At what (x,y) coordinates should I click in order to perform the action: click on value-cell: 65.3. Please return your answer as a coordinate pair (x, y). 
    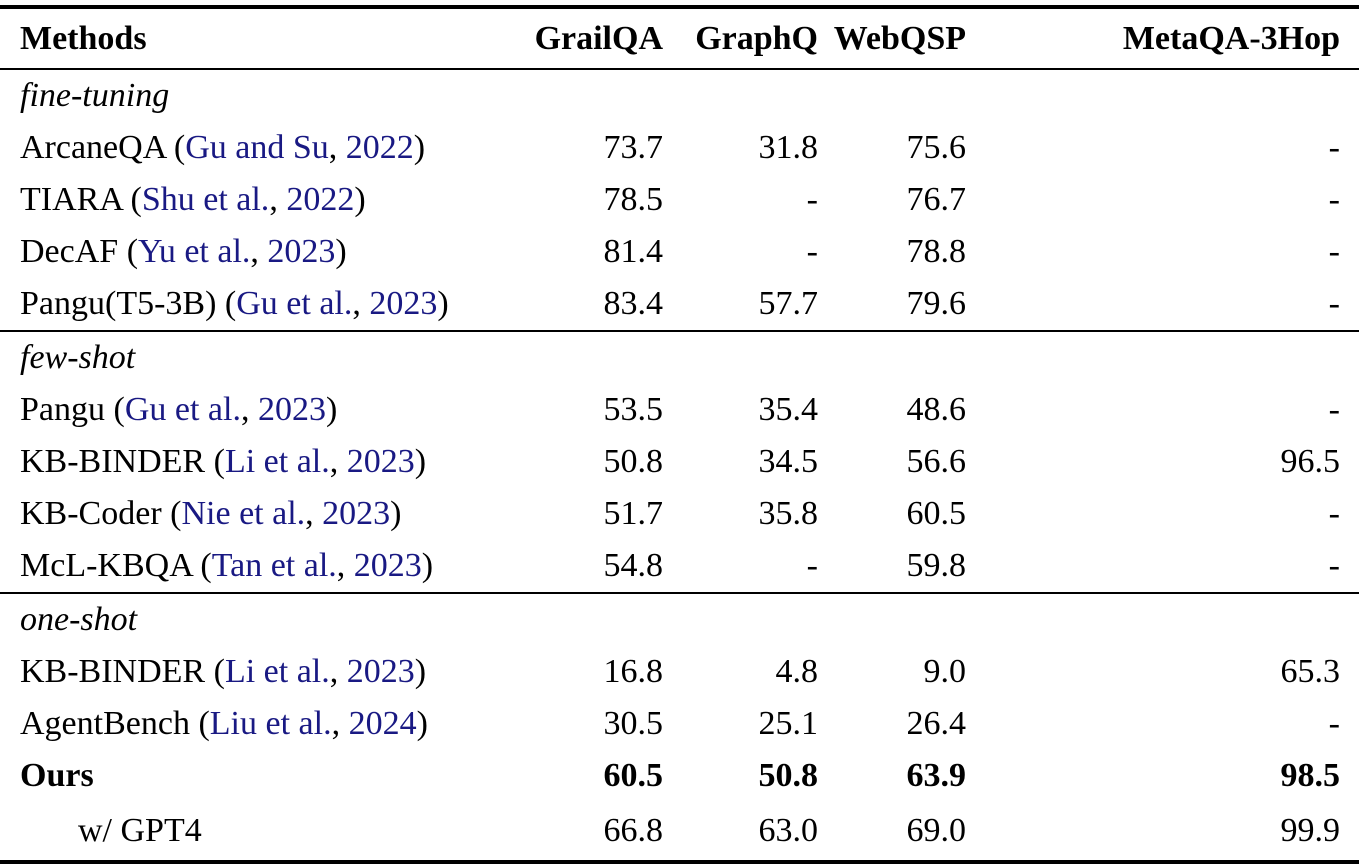
    Looking at the image, I should click on (1310, 671).